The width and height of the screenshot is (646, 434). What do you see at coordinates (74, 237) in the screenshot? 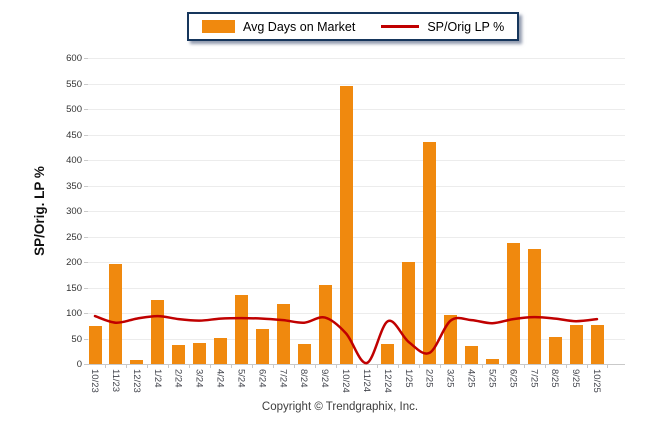
I see `y-axis-tick-label: 250` at bounding box center [74, 237].